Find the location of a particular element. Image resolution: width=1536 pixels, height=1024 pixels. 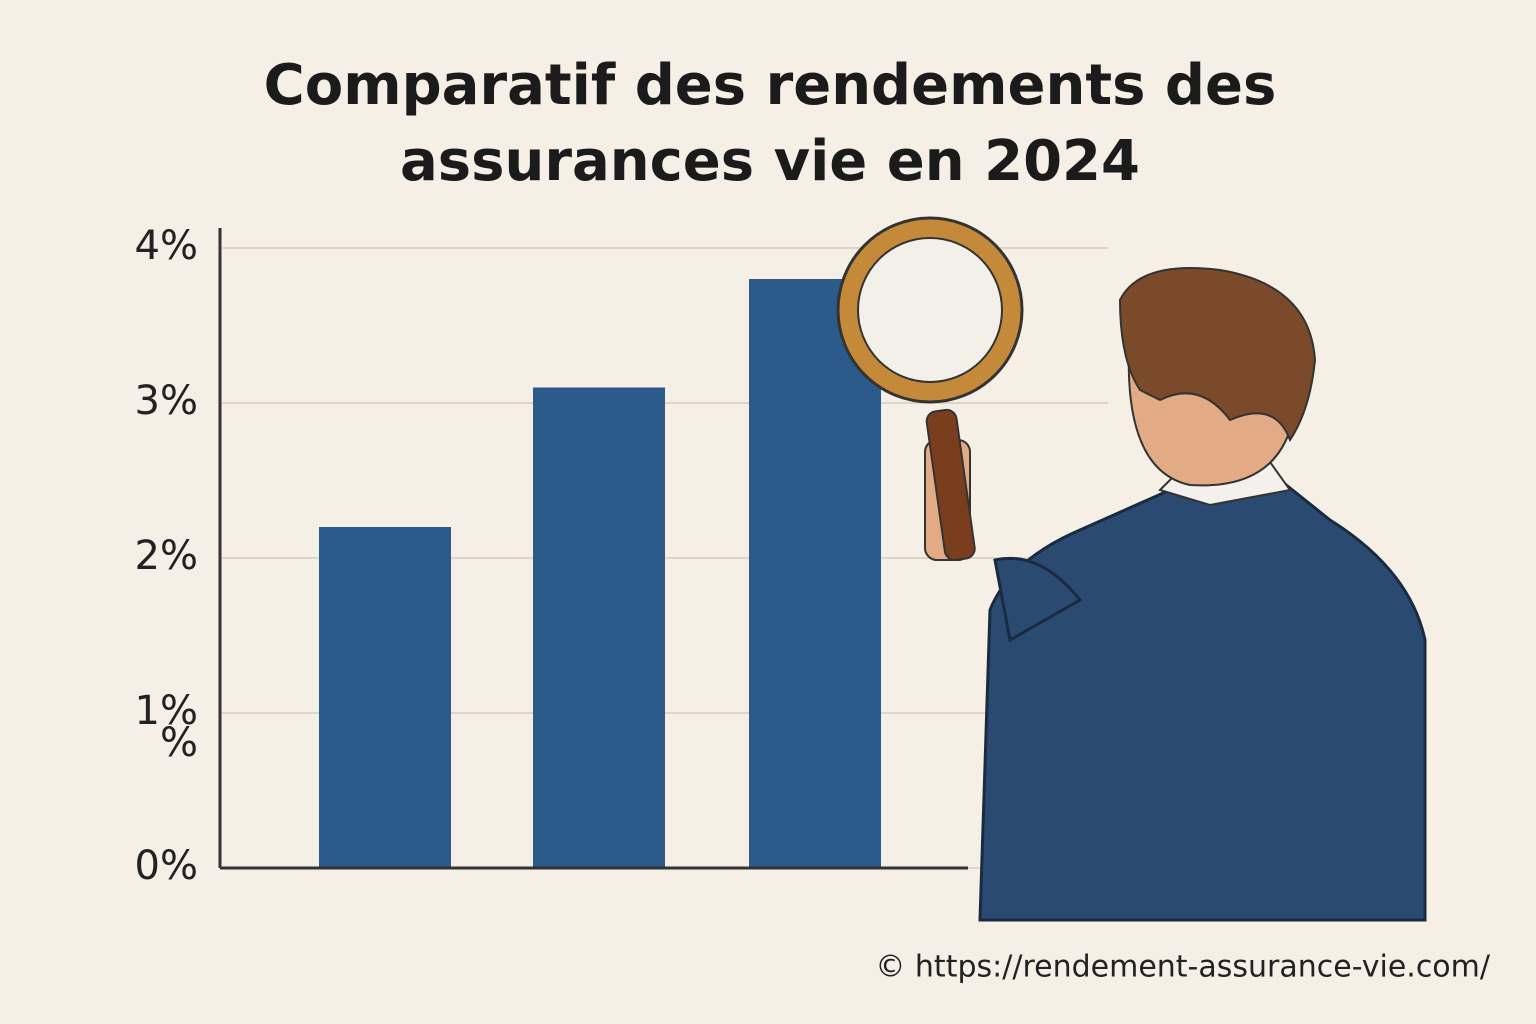

y-tick-label: 0% is located at coordinates (166, 866).